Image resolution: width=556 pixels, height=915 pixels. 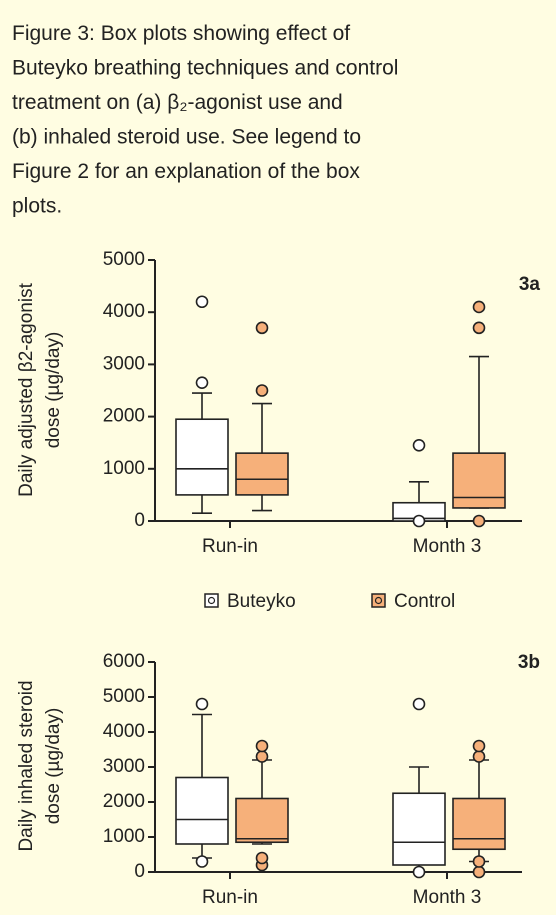 I want to click on legend-label: Control, so click(x=424, y=601).